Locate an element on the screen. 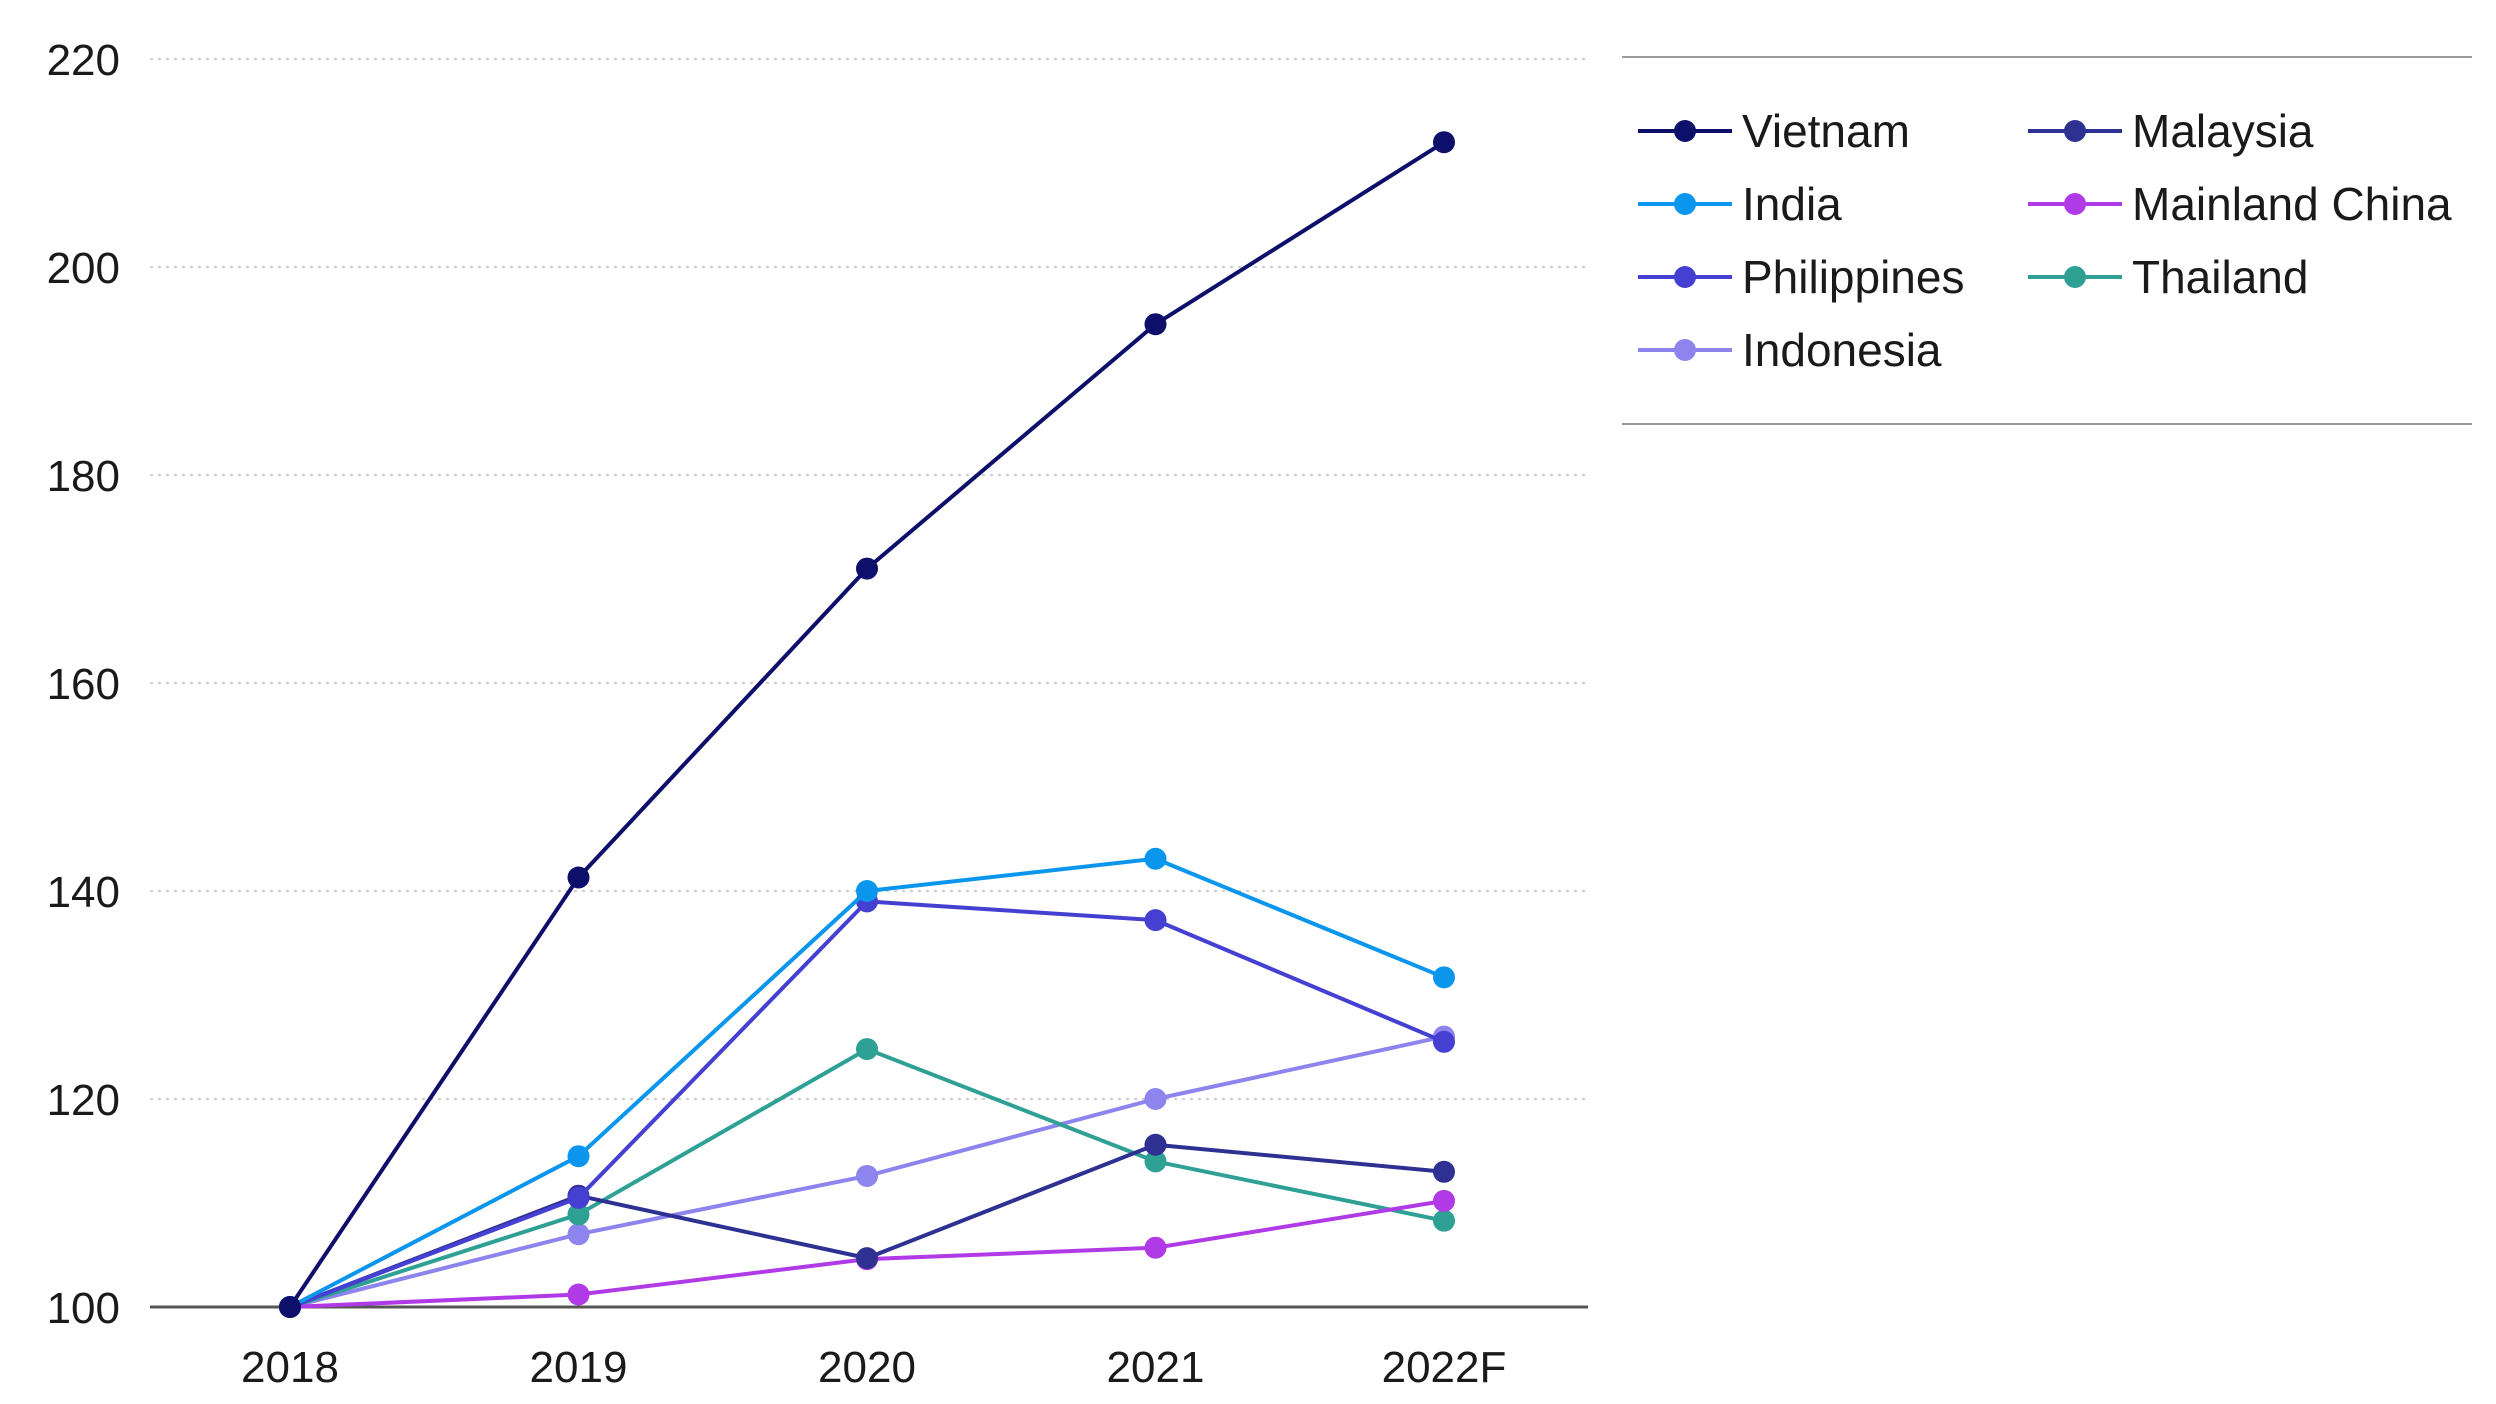  legend-item-mainland-china: Mainland China is located at coordinates (2240, 204).